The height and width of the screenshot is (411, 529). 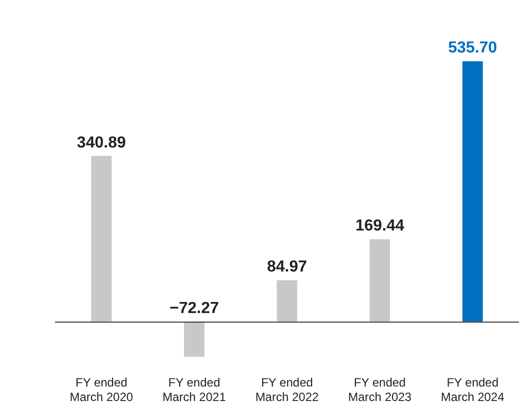 What do you see at coordinates (194, 390) in the screenshot?
I see `x-tick-label: FY ended March 2021` at bounding box center [194, 390].